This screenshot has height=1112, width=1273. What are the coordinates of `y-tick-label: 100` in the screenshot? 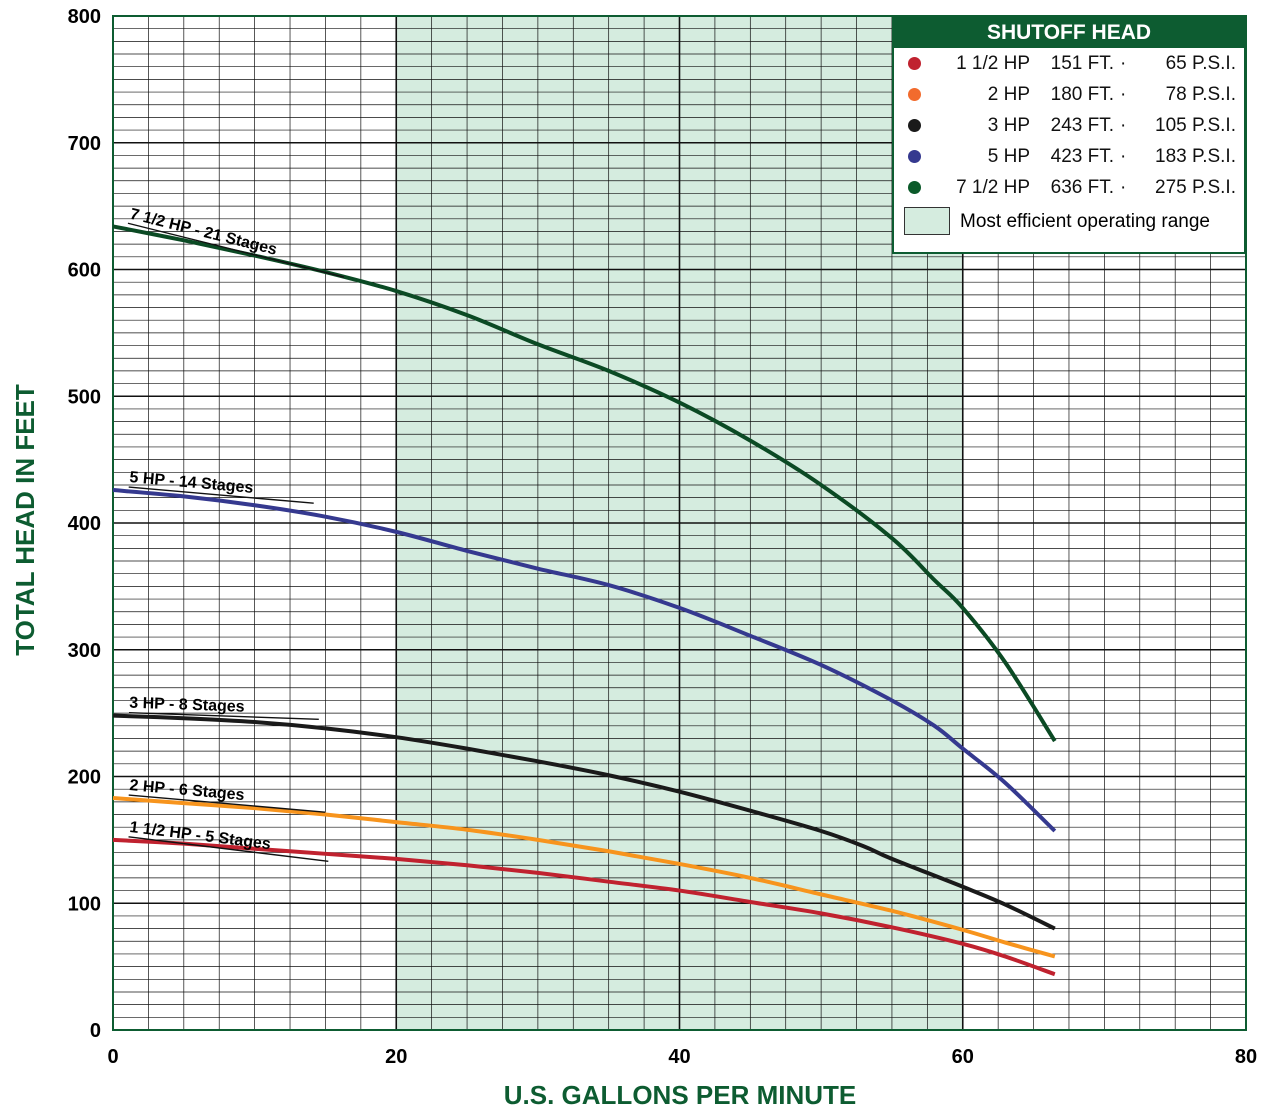 It's located at (84, 904).